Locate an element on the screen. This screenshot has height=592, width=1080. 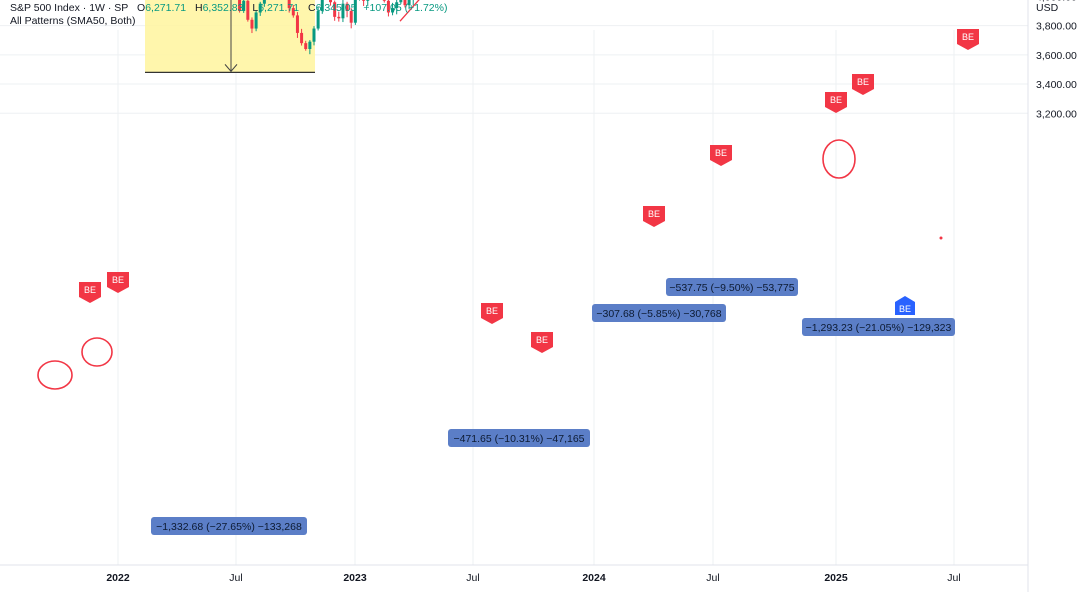
trend-lines is located at coordinates (409, 11).